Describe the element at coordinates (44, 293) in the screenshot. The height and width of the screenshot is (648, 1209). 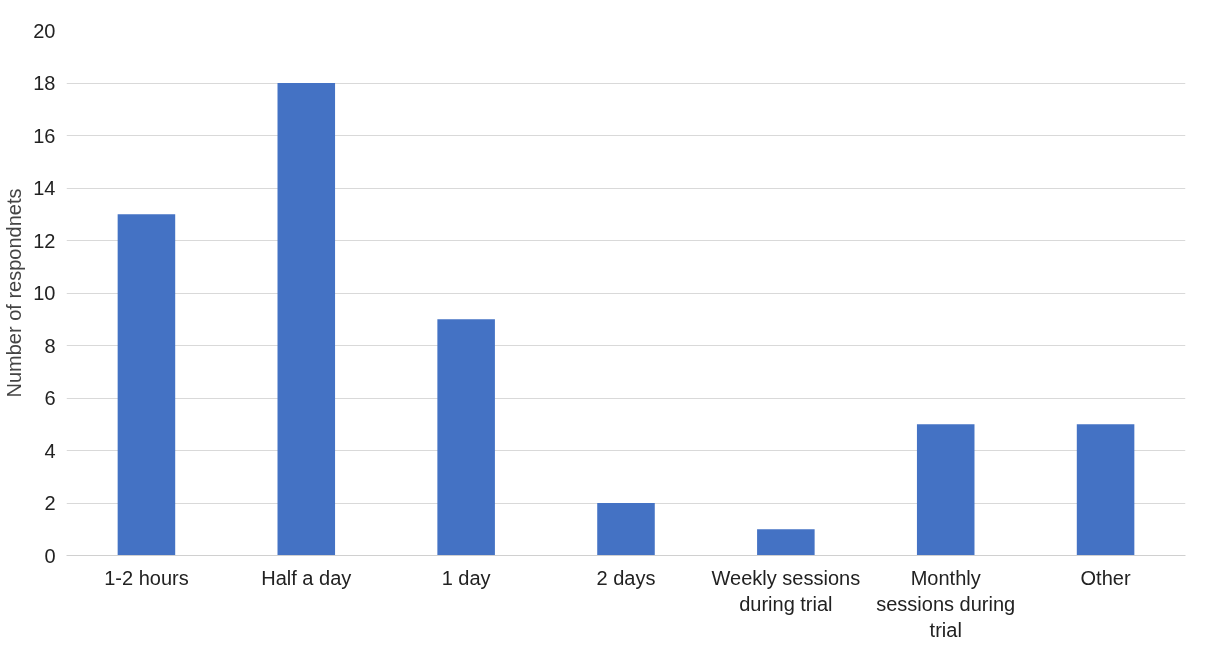
I see `y-tick-label: 10` at that location.